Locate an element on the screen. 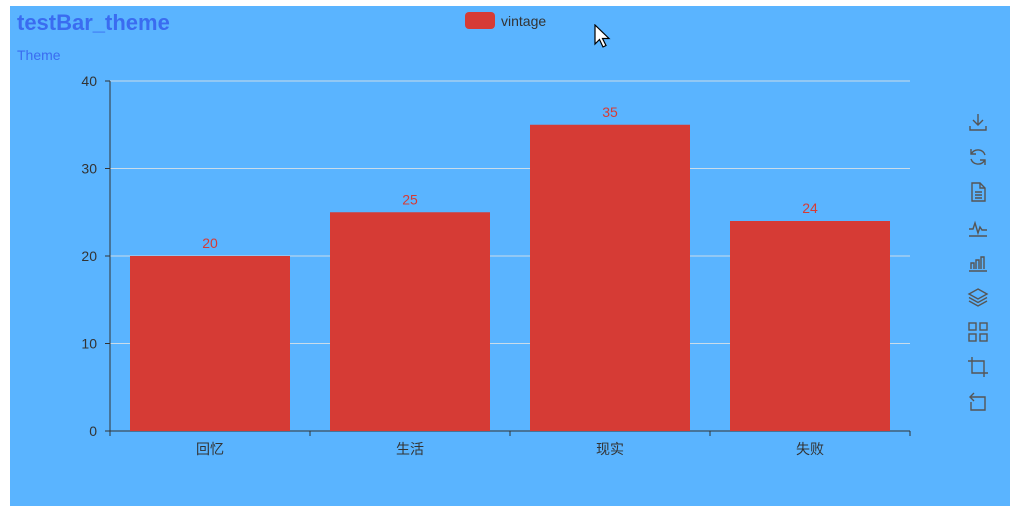  y-tick-label: 10 is located at coordinates (89, 344).